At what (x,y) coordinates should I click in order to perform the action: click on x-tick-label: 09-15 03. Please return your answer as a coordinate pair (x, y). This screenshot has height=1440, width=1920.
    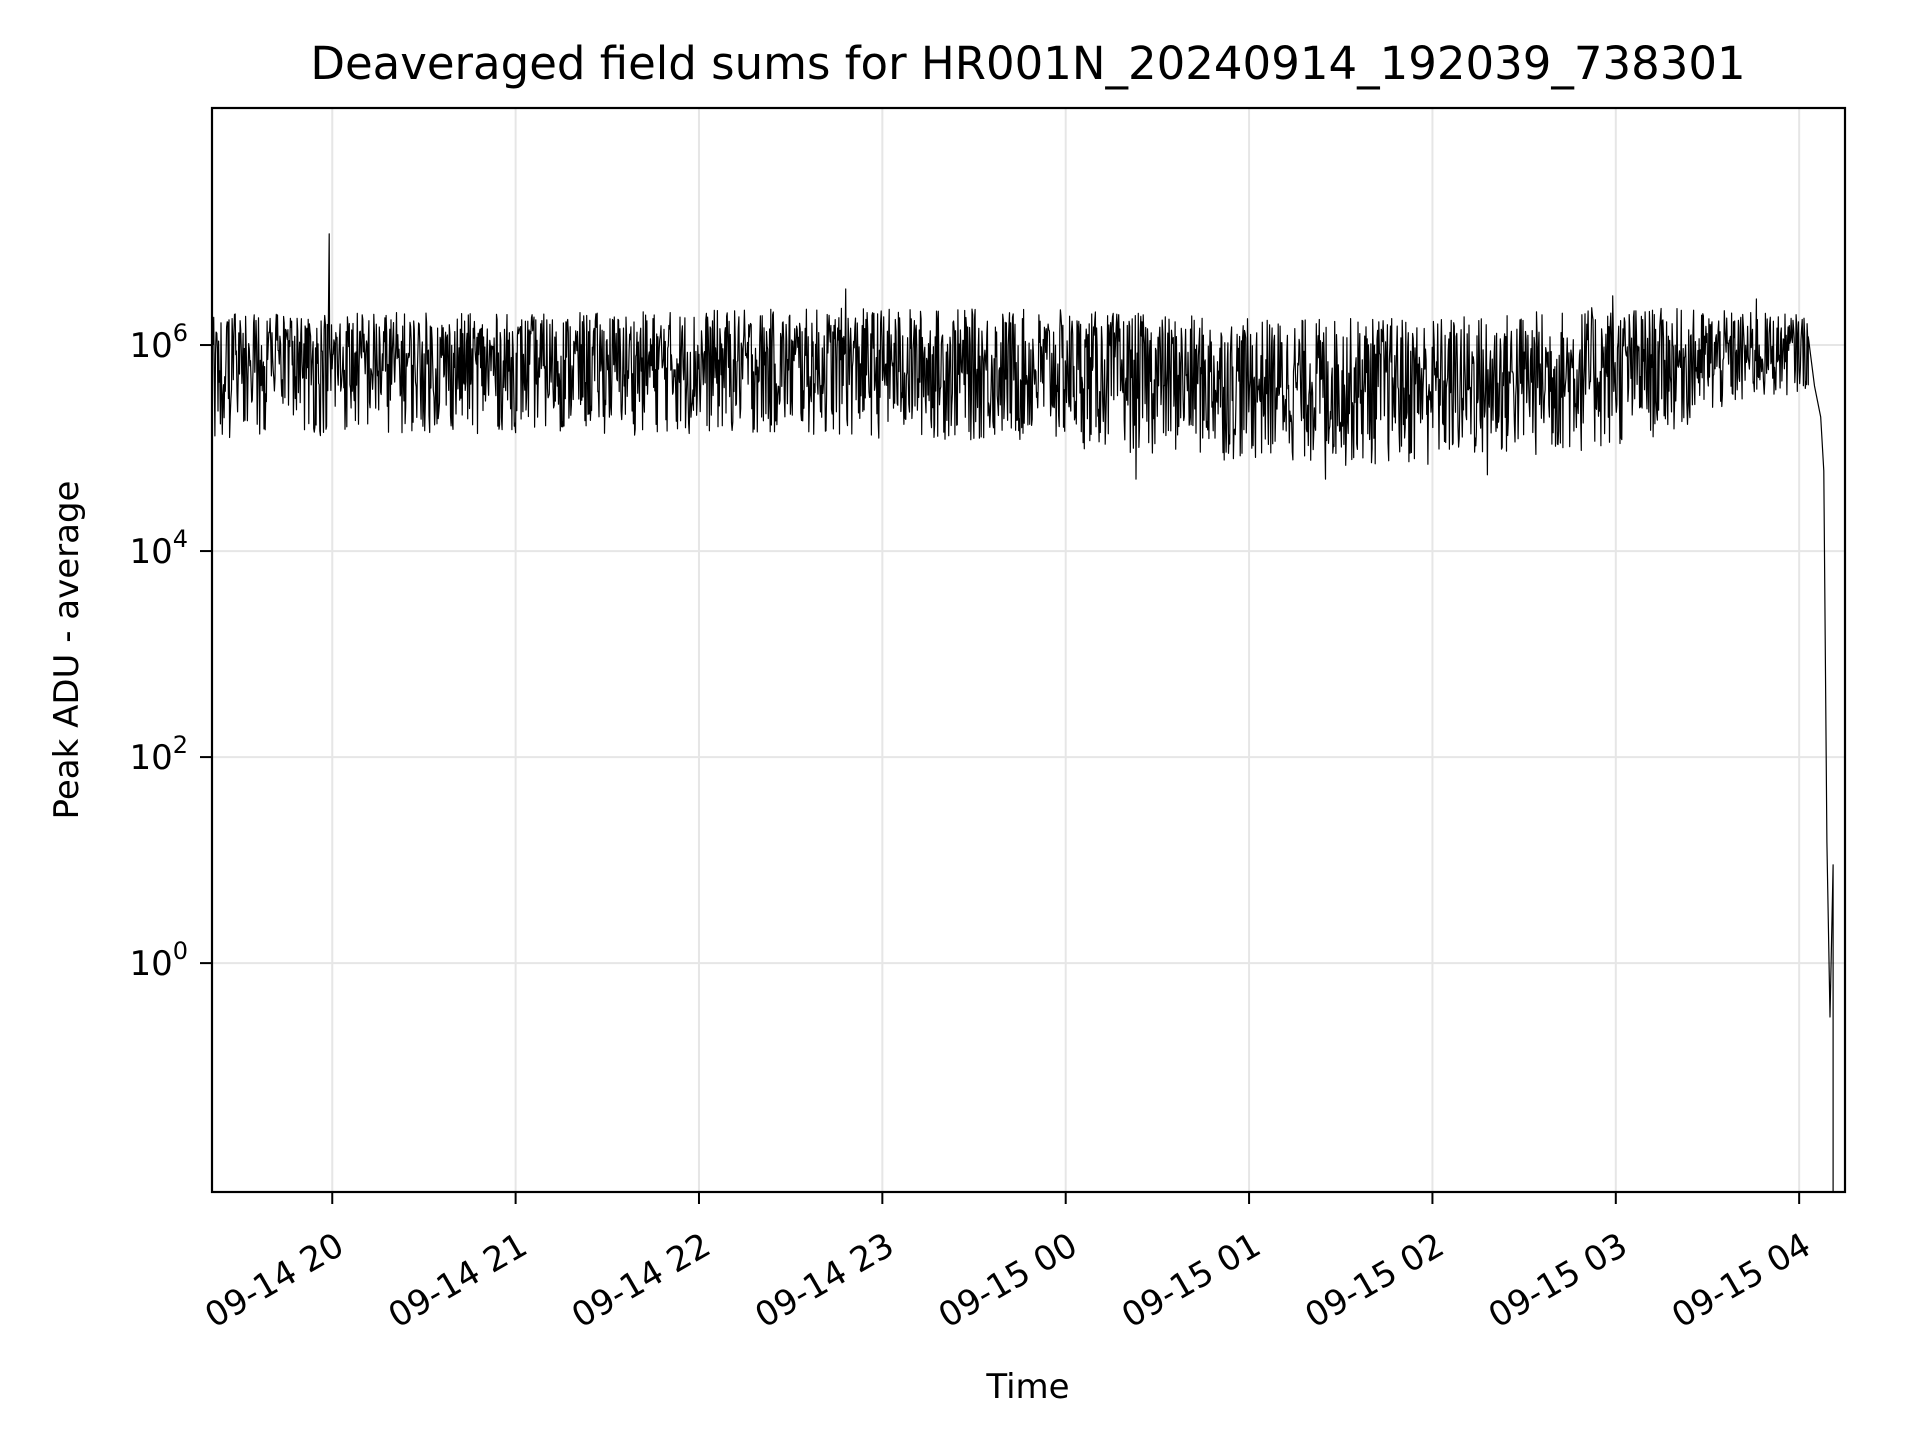
    Looking at the image, I should click on (1558, 1280).